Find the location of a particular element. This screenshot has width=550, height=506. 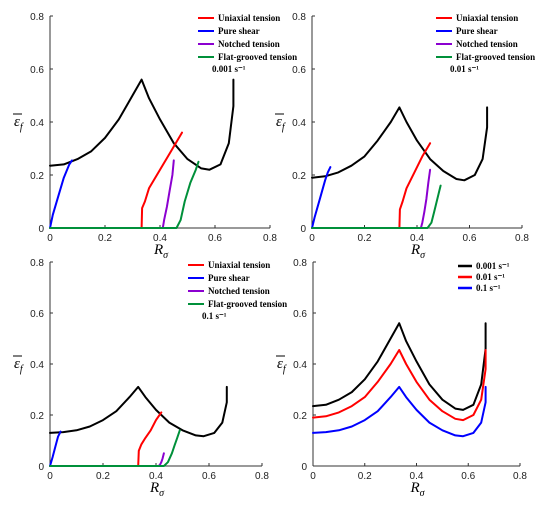

strain-rate-annotation: 0.01 s⁻¹ is located at coordinates (464, 69).